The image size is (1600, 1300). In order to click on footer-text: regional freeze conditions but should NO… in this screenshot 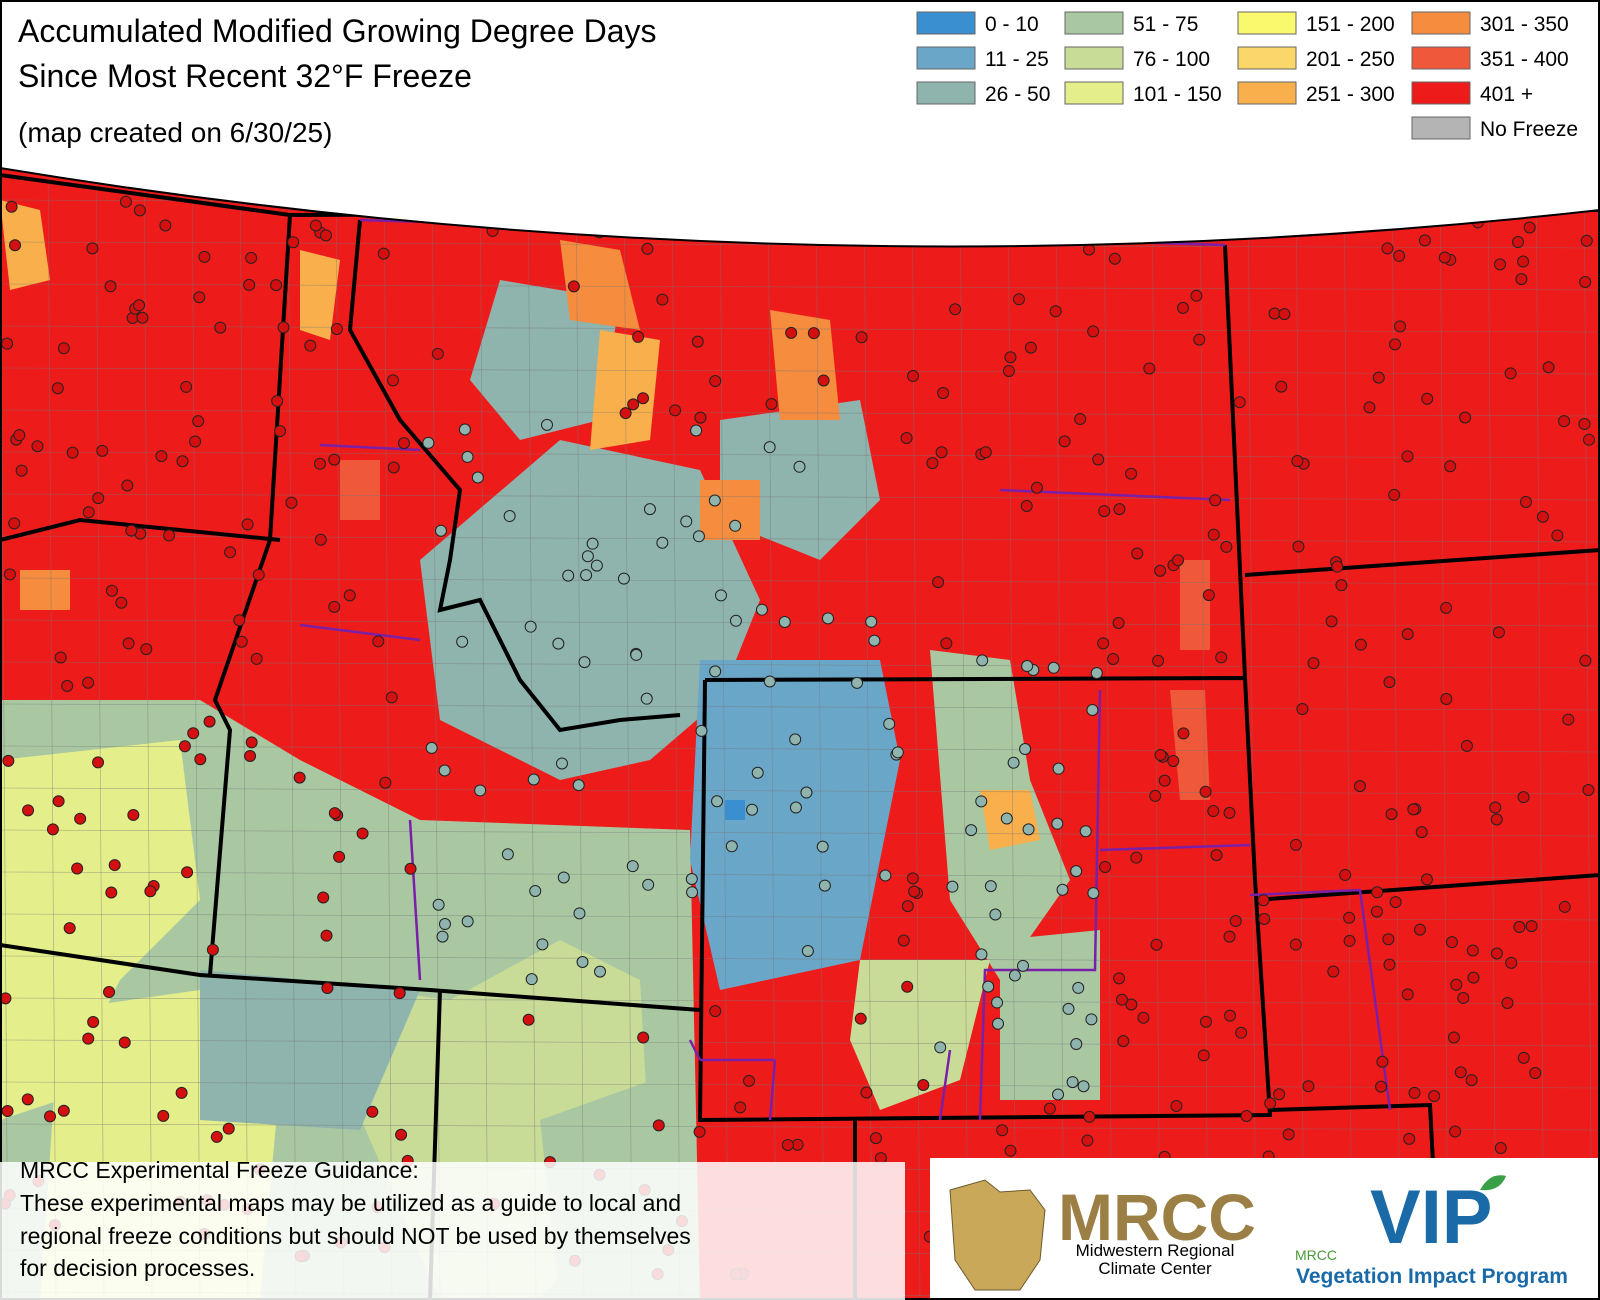, I will do `click(355, 1236)`.